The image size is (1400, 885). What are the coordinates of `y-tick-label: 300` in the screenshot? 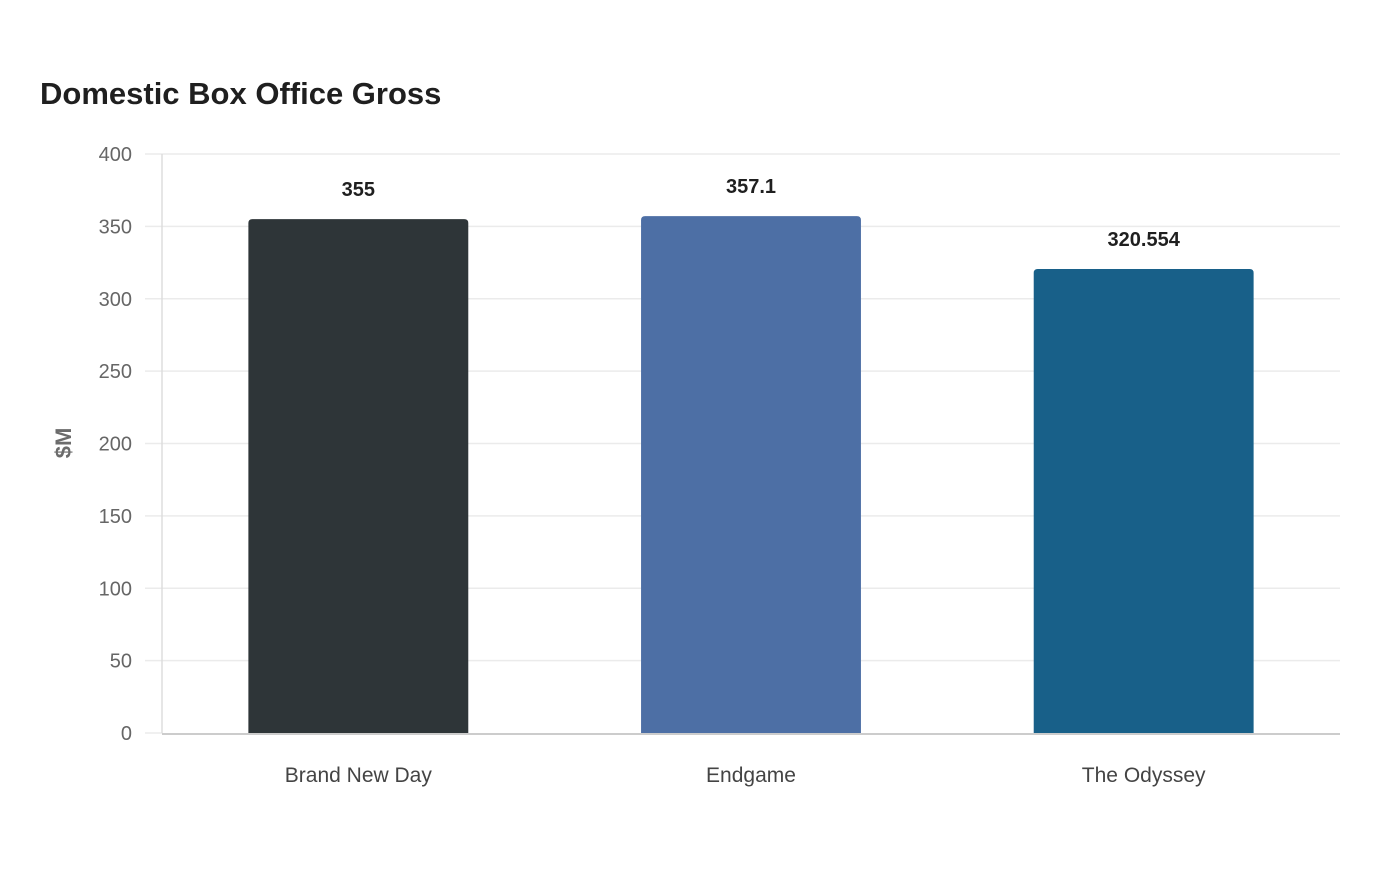 It's located at (115, 300).